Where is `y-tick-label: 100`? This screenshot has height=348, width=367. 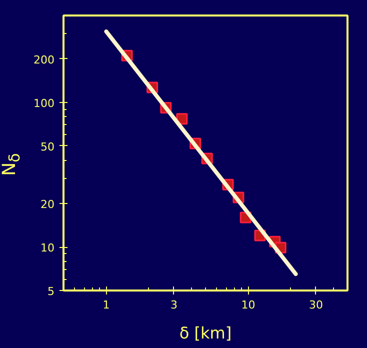 y-tick-label: 100 is located at coordinates (44, 103).